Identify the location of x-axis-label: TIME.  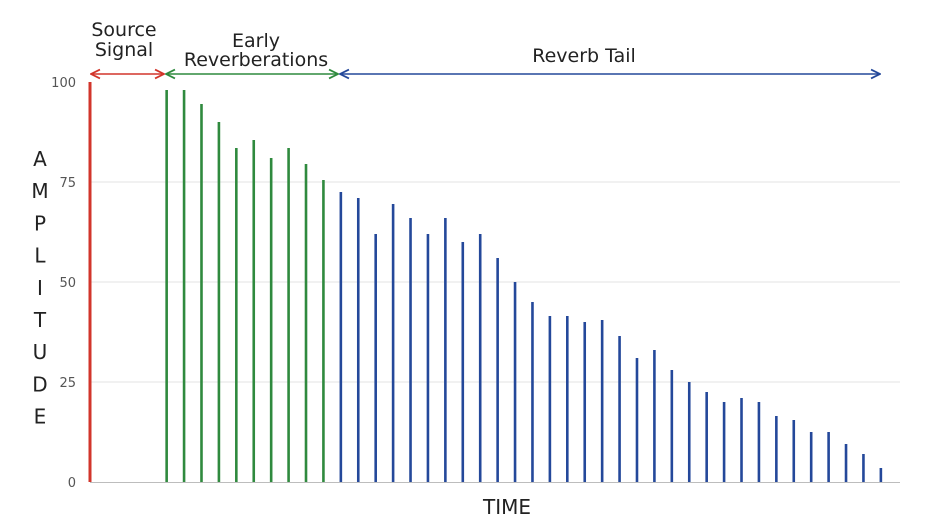
(506, 507).